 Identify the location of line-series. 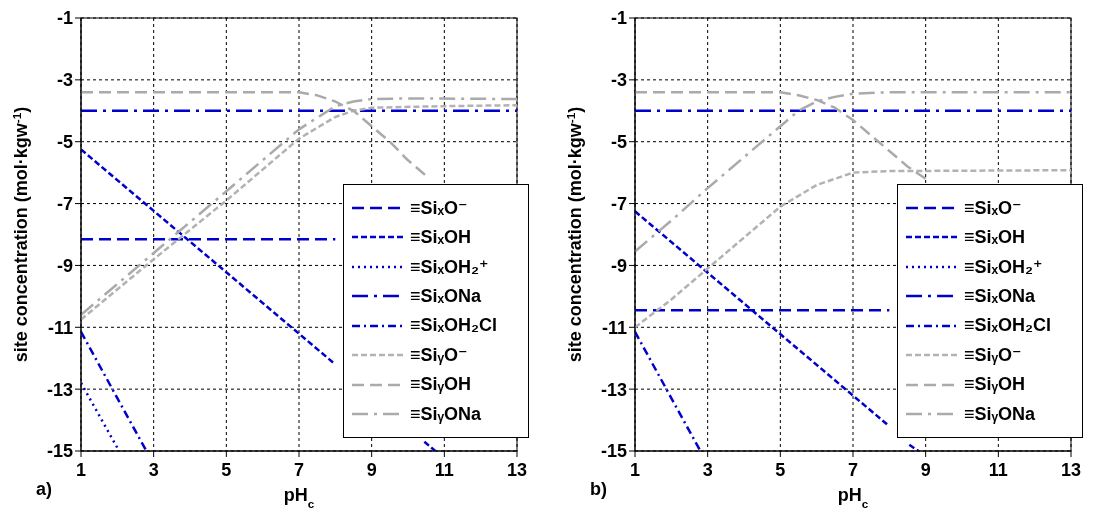
(853, 171).